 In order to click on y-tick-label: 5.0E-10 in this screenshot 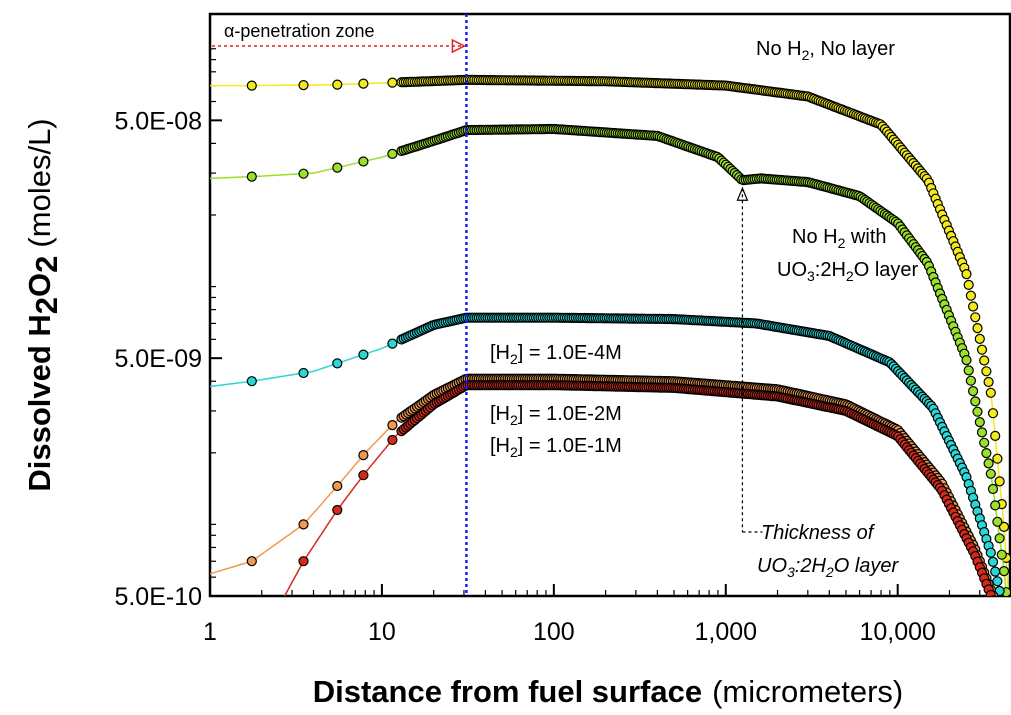, I will do `click(158, 597)`.